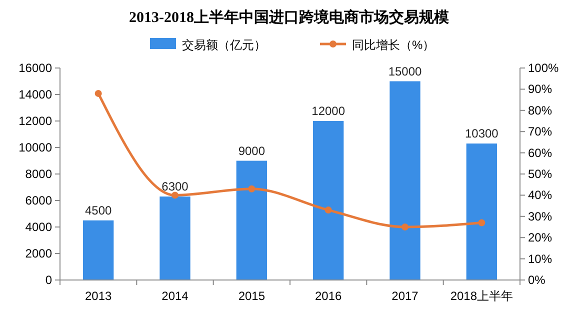 This screenshot has height=328, width=578. What do you see at coordinates (252, 296) in the screenshot?
I see `x-tick-label: 2015` at bounding box center [252, 296].